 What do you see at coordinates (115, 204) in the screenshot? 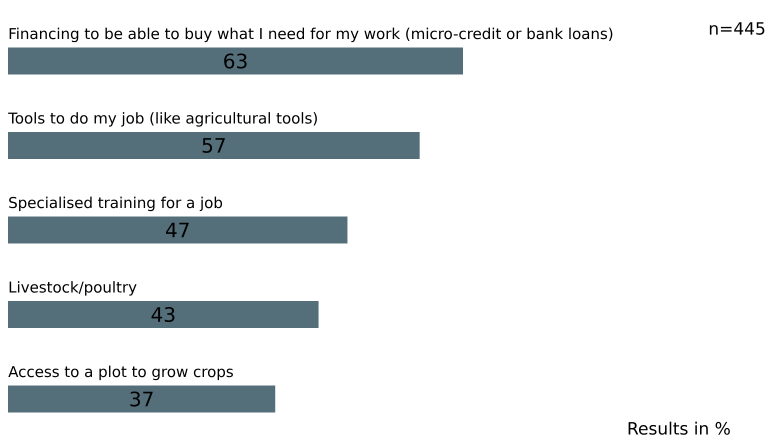
I see `y-tick-label: Specialised training for a job` at bounding box center [115, 204].